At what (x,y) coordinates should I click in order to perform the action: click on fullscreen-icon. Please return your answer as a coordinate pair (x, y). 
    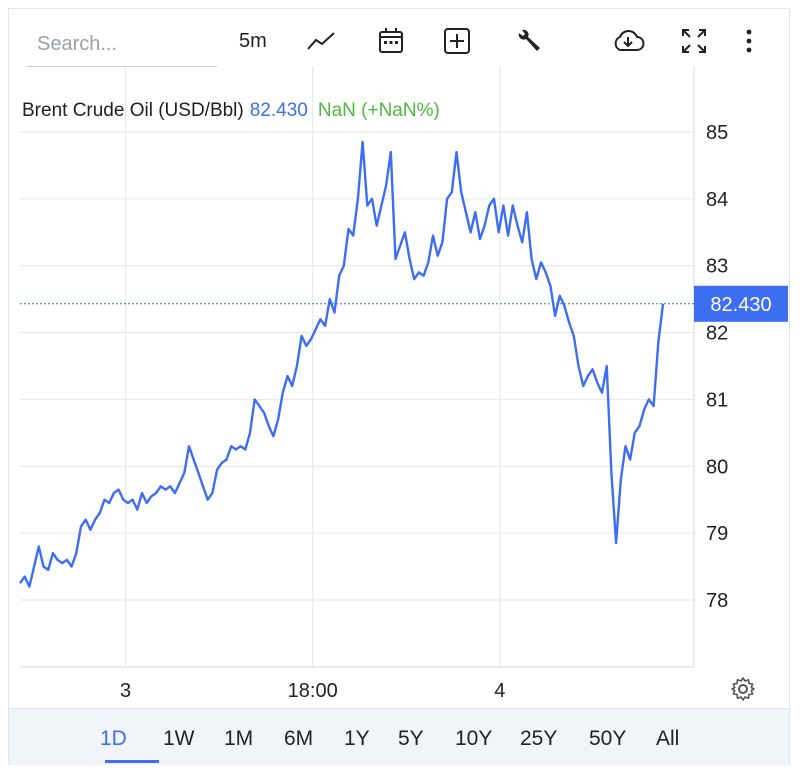
    Looking at the image, I should click on (694, 41).